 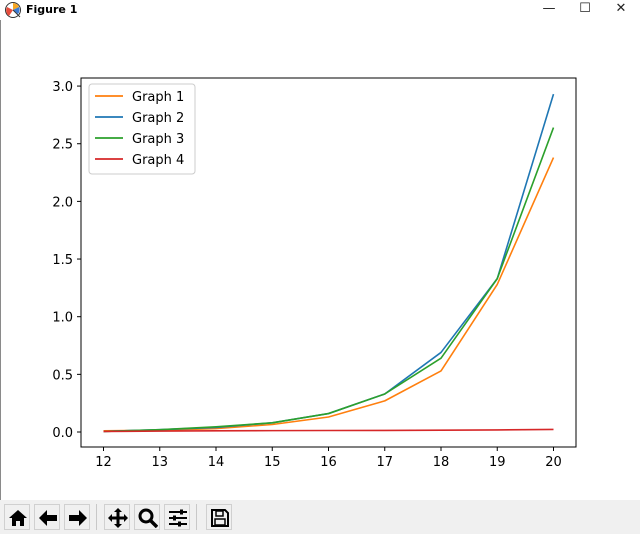 I want to click on maximize-button: ☐, so click(x=585, y=8).